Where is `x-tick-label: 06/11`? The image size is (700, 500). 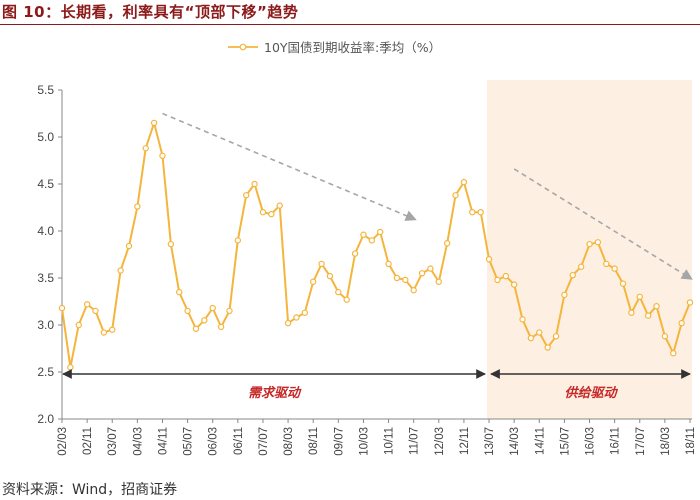
x-tick-label: 06/11 is located at coordinates (239, 441).